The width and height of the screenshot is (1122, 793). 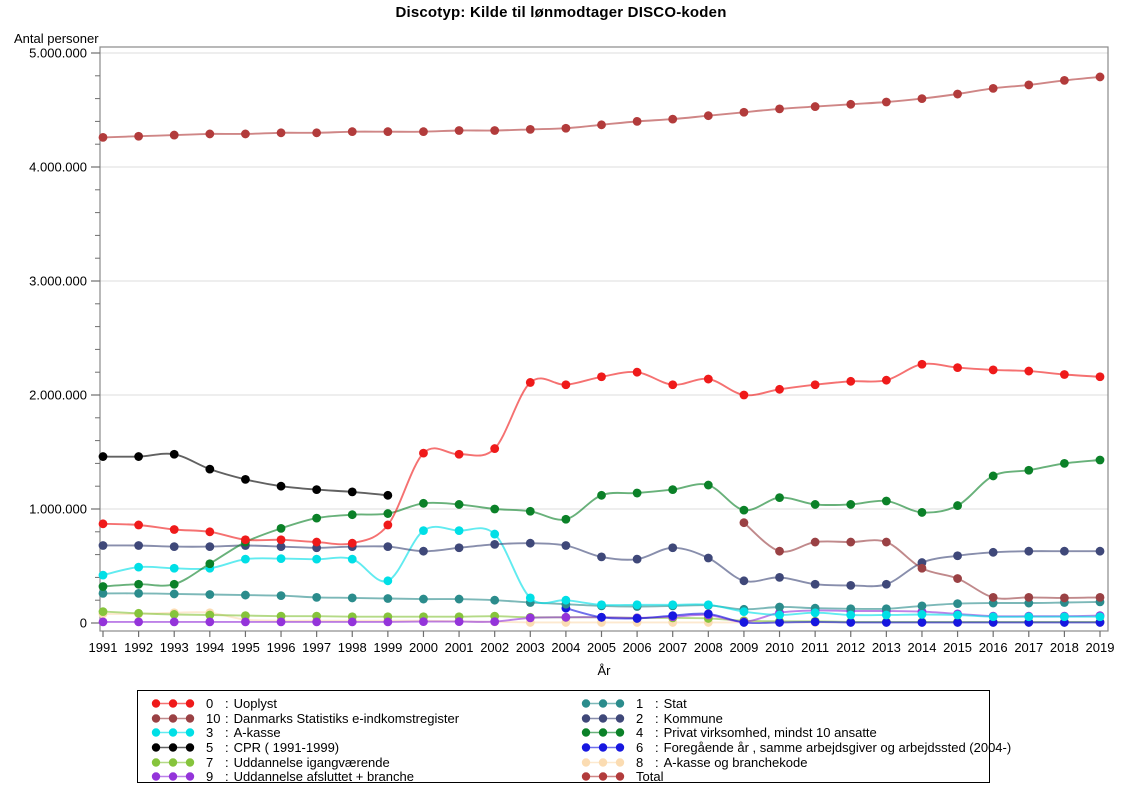 What do you see at coordinates (304, 703) in the screenshot?
I see `legend-item-0: 0: Uoplyst` at bounding box center [304, 703].